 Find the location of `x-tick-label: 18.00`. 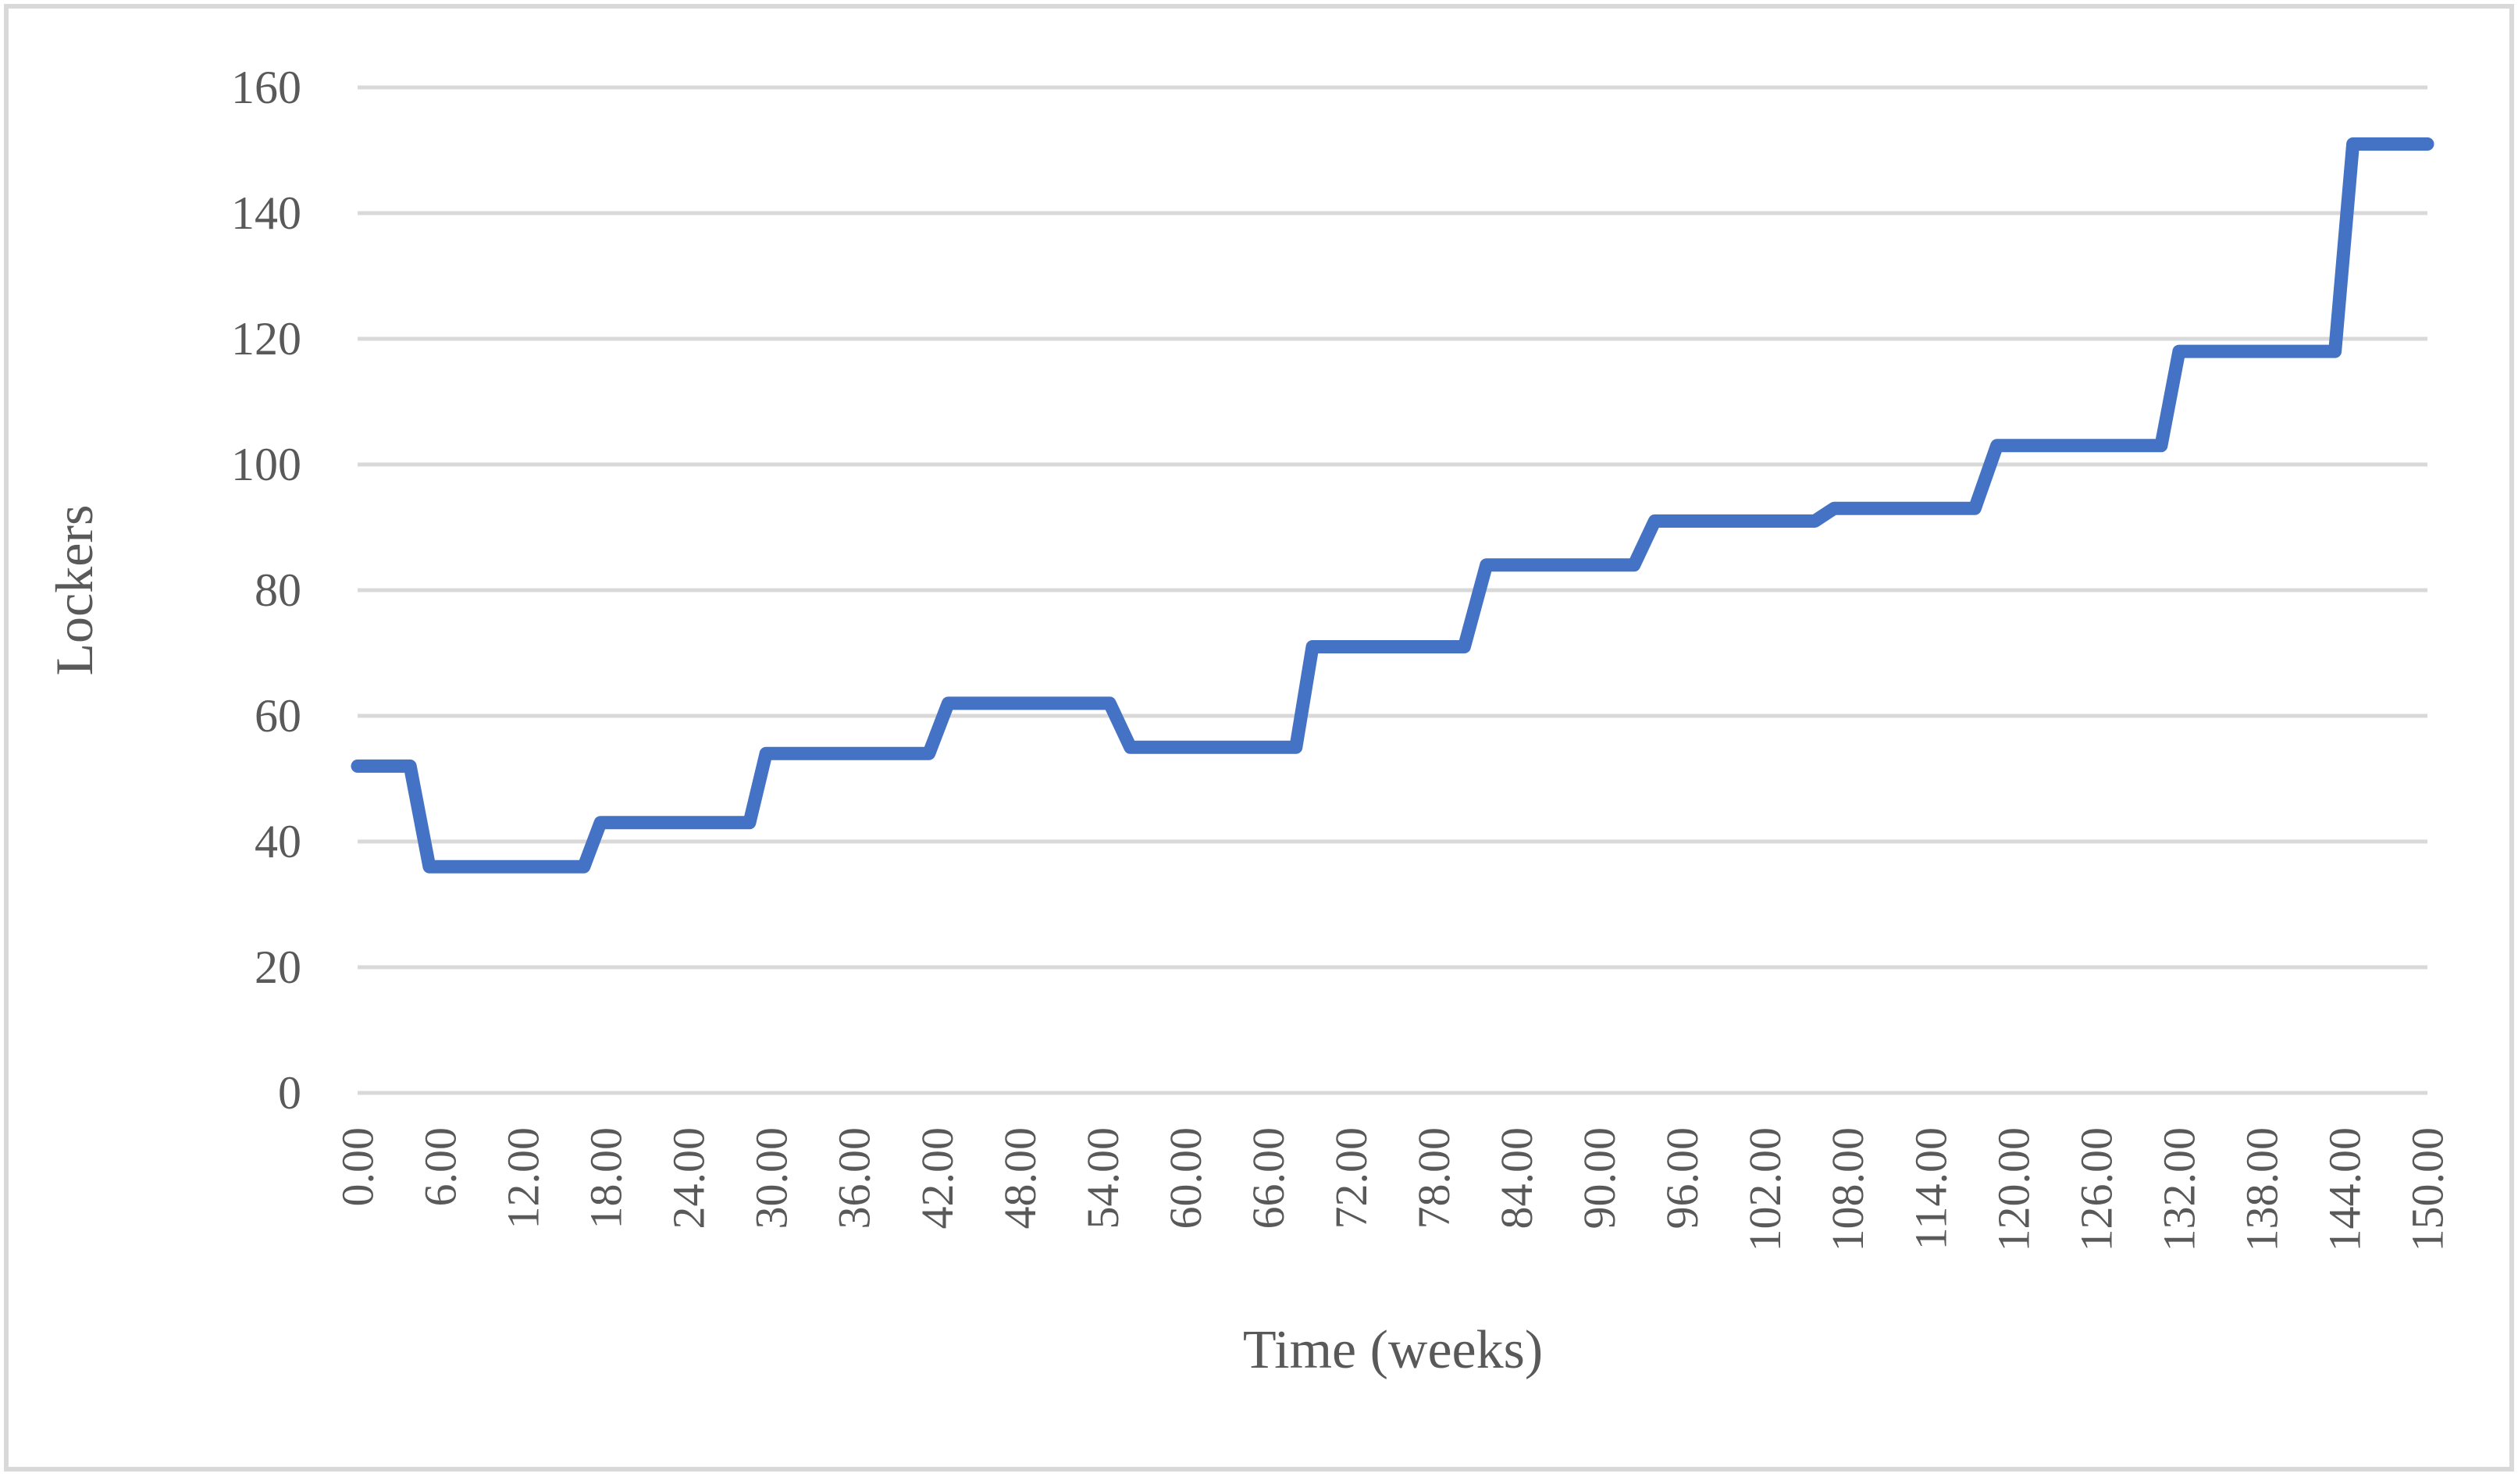

x-tick-label: 18.00 is located at coordinates (606, 1178).